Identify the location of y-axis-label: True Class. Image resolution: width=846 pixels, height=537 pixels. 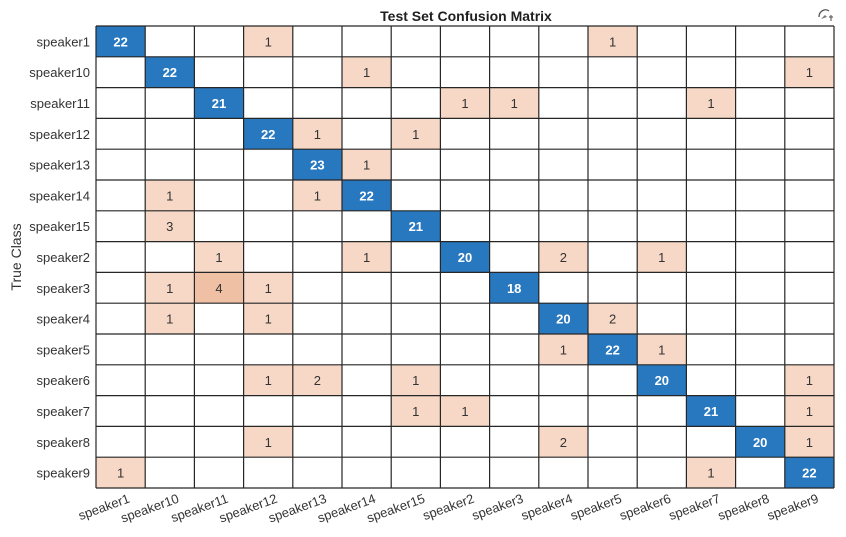
(16, 256).